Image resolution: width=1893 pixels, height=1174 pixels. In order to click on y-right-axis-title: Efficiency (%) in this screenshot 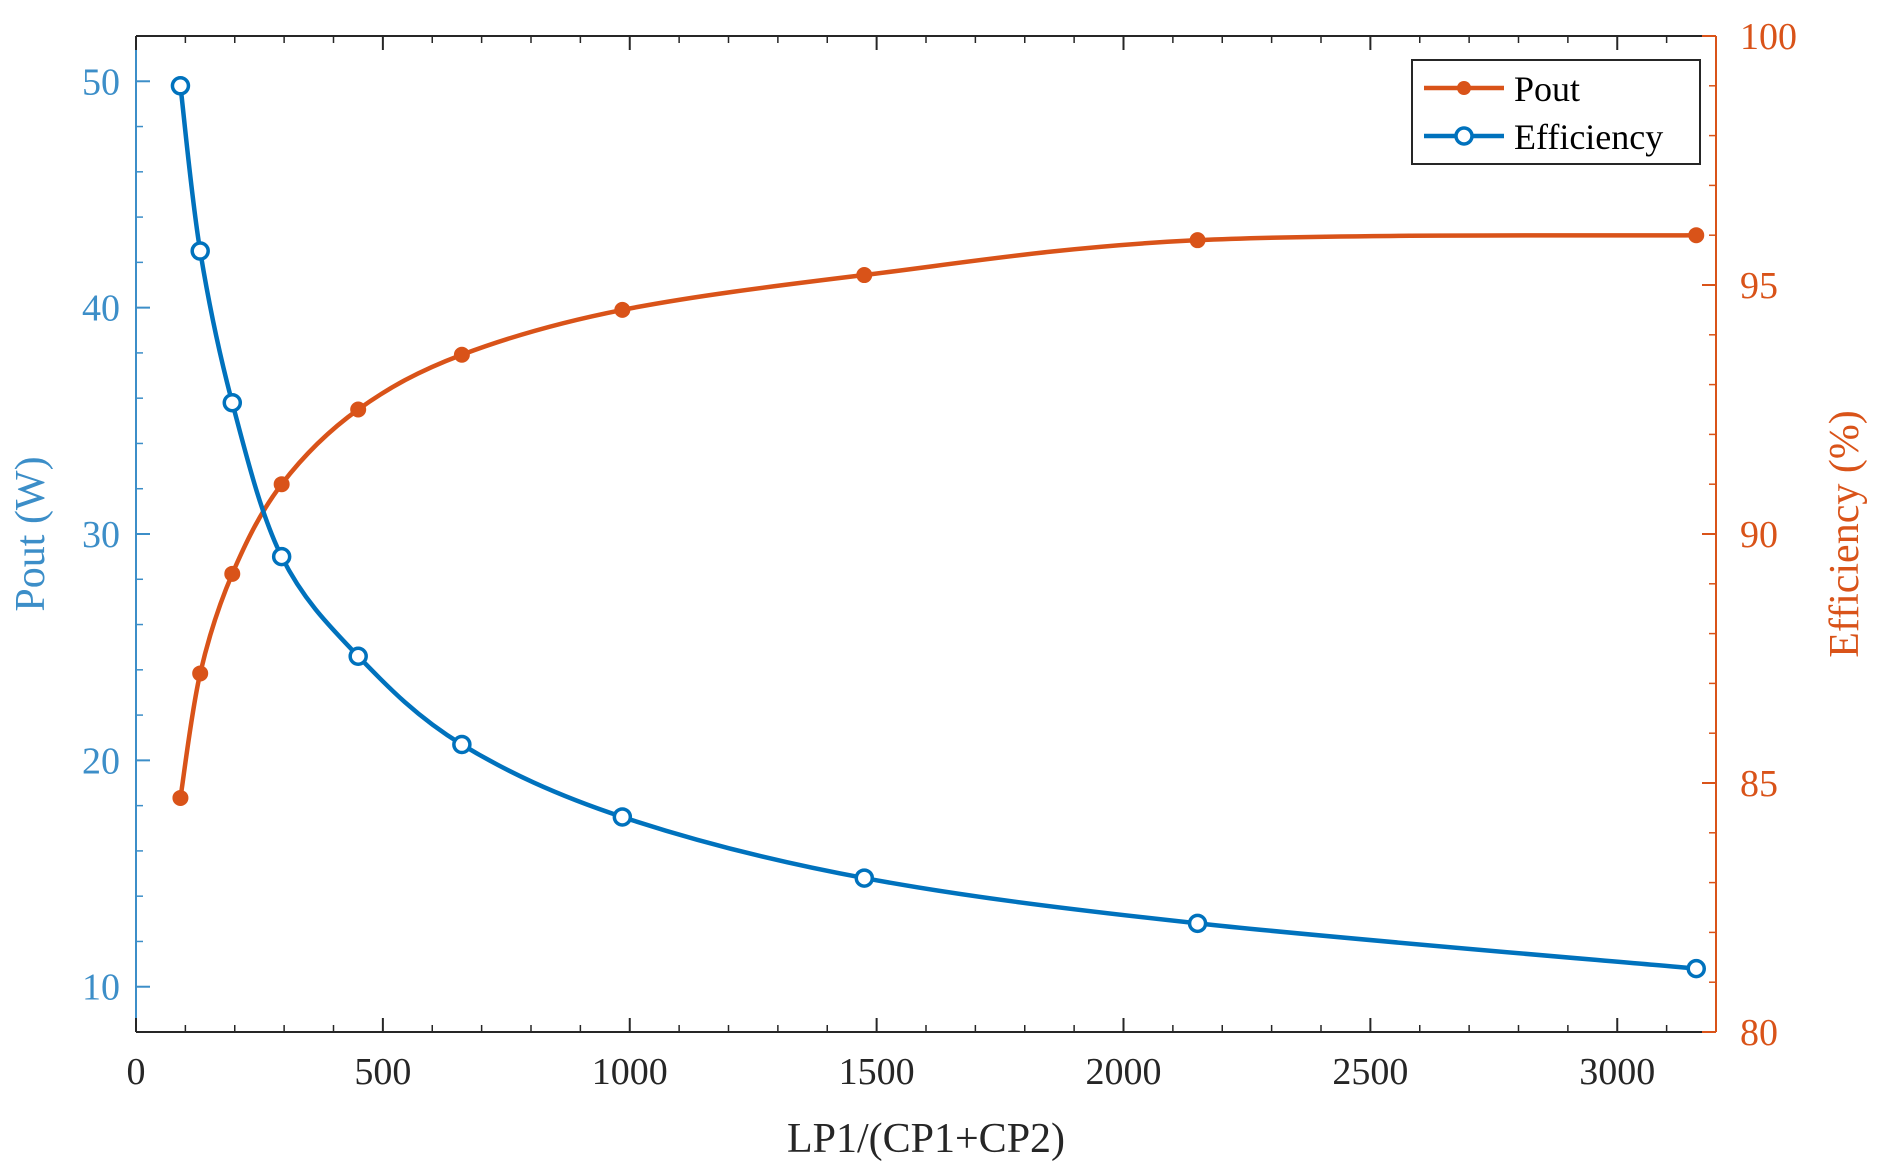, I will do `click(1845, 534)`.